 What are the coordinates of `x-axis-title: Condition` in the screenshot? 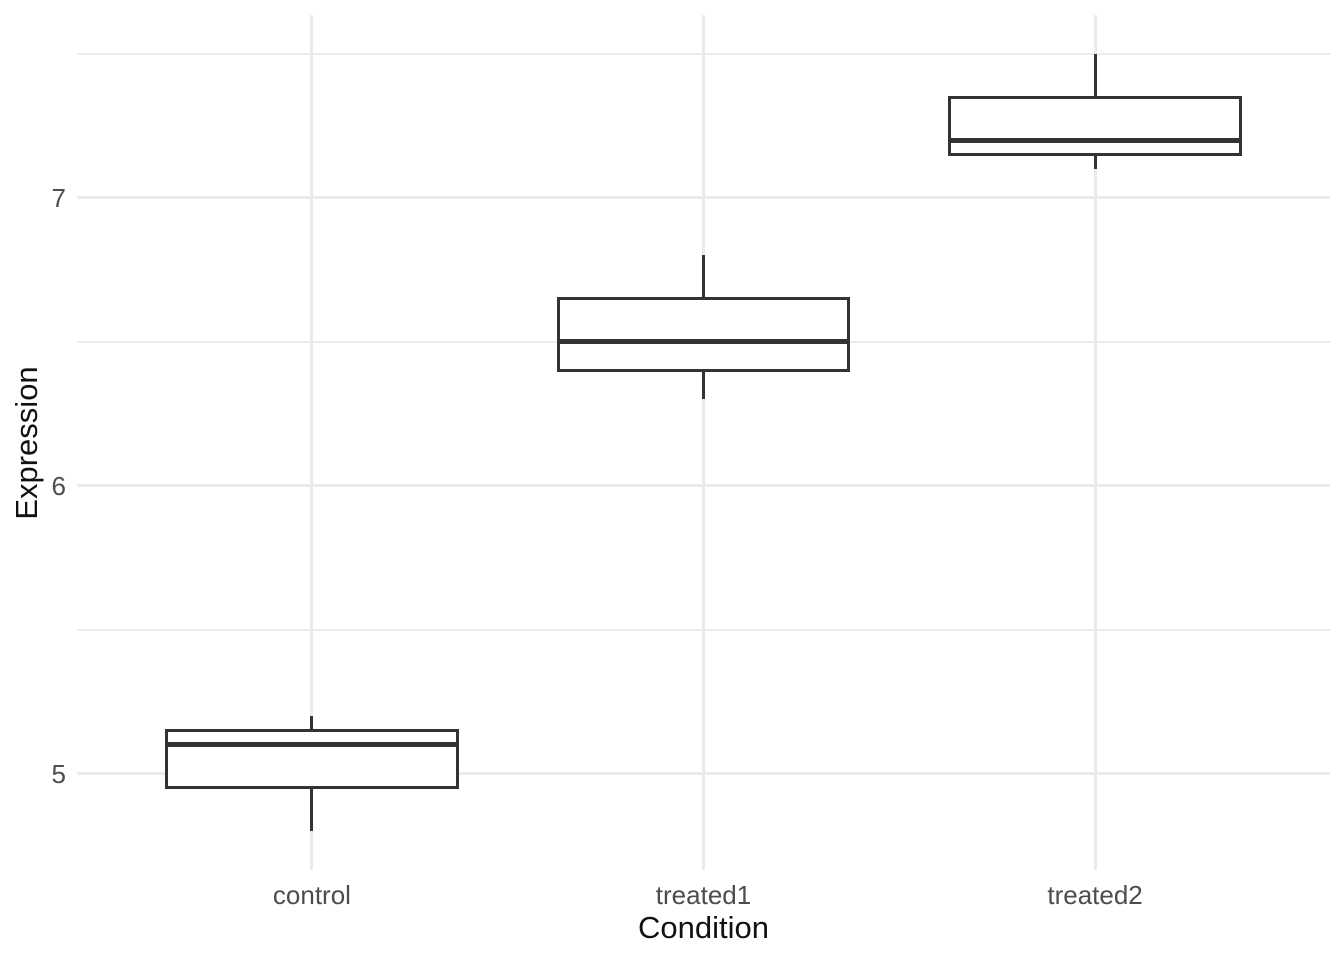 It's located at (703, 927).